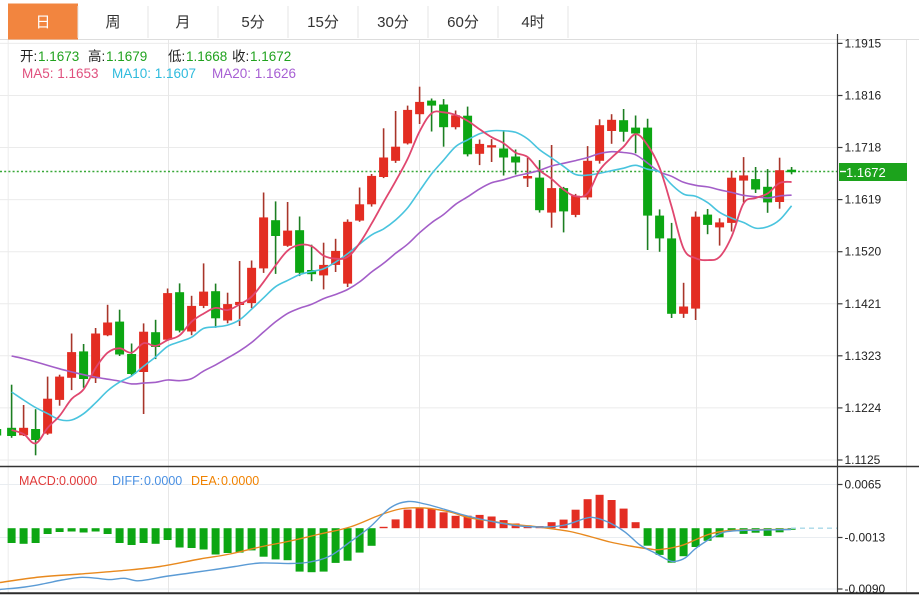 Image resolution: width=919 pixels, height=606 pixels. I want to click on svg-text: 1.1915, so click(863, 43).